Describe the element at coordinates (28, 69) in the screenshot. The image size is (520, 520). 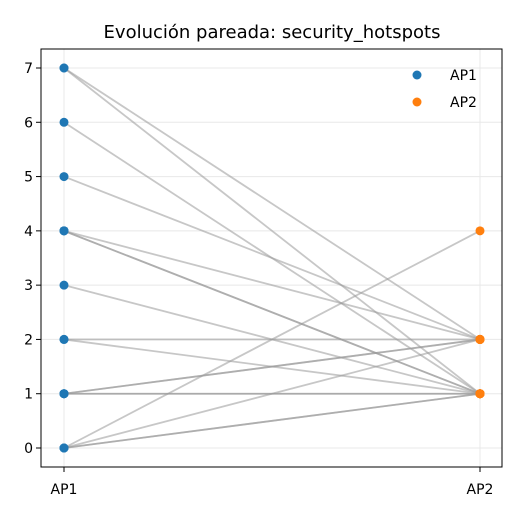
I see `y-tick-label: 7` at that location.